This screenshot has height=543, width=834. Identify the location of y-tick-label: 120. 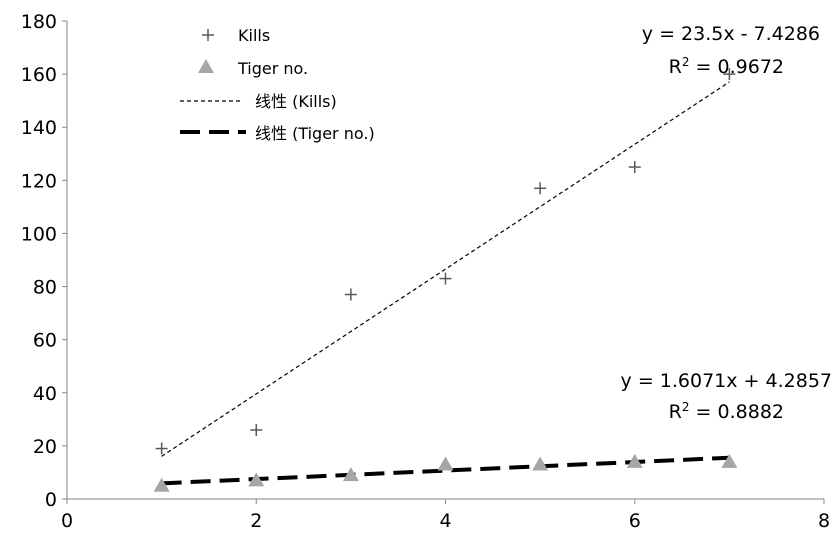
(39, 181).